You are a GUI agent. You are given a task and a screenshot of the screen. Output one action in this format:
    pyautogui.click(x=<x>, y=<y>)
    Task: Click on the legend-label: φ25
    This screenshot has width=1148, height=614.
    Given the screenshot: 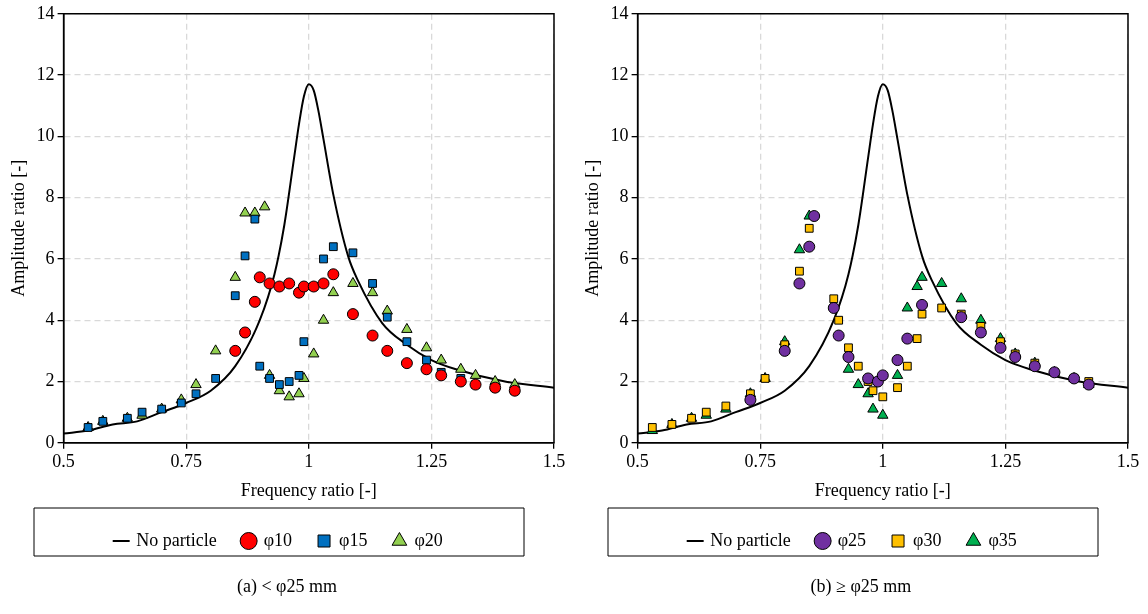 What is the action you would take?
    pyautogui.click(x=852, y=539)
    